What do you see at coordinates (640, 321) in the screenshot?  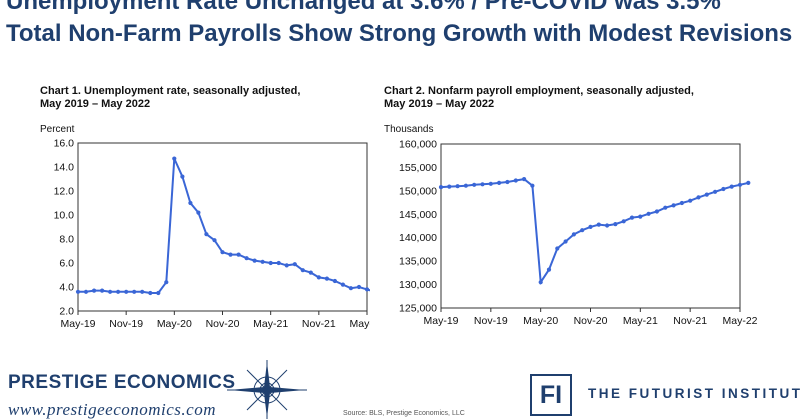 I see `chart2-x-tick-label: May-21` at bounding box center [640, 321].